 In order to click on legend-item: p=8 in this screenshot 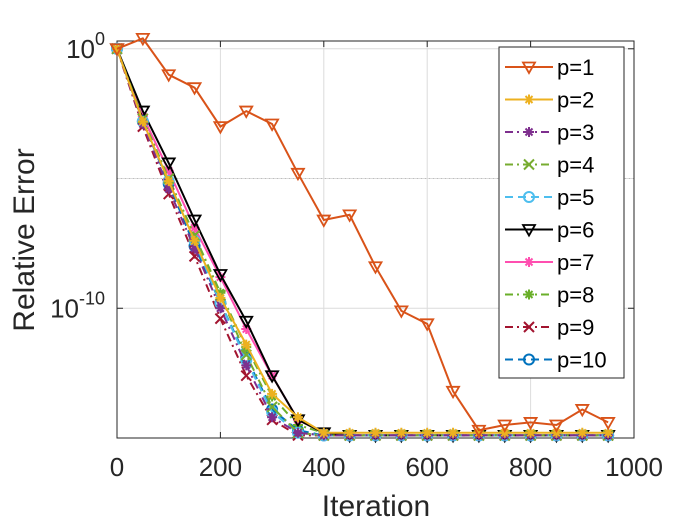, I will do `click(549, 295)`.